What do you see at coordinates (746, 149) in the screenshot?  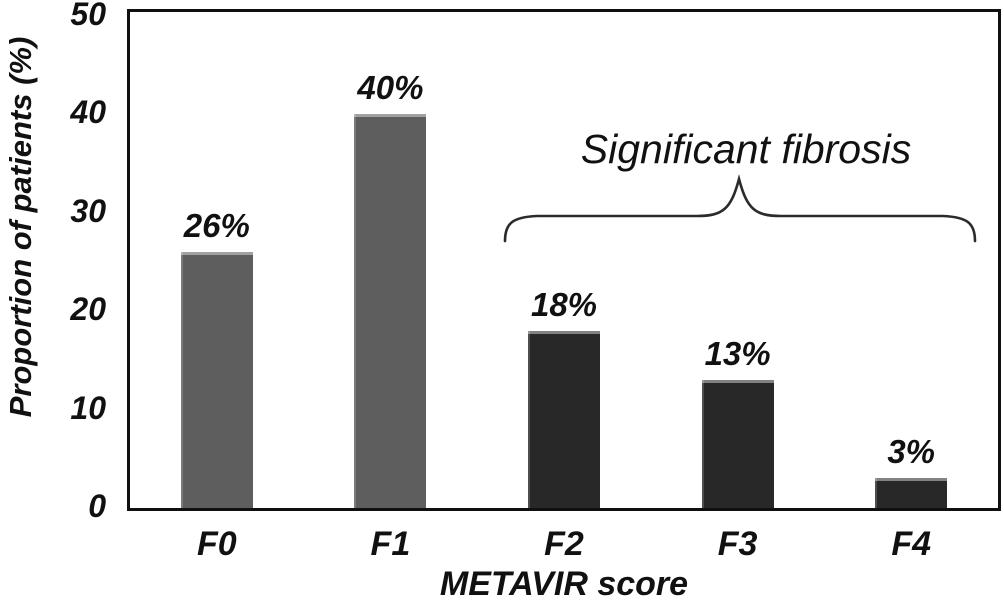 I see `annotation-significant-fibrosis: Significant fibrosis` at bounding box center [746, 149].